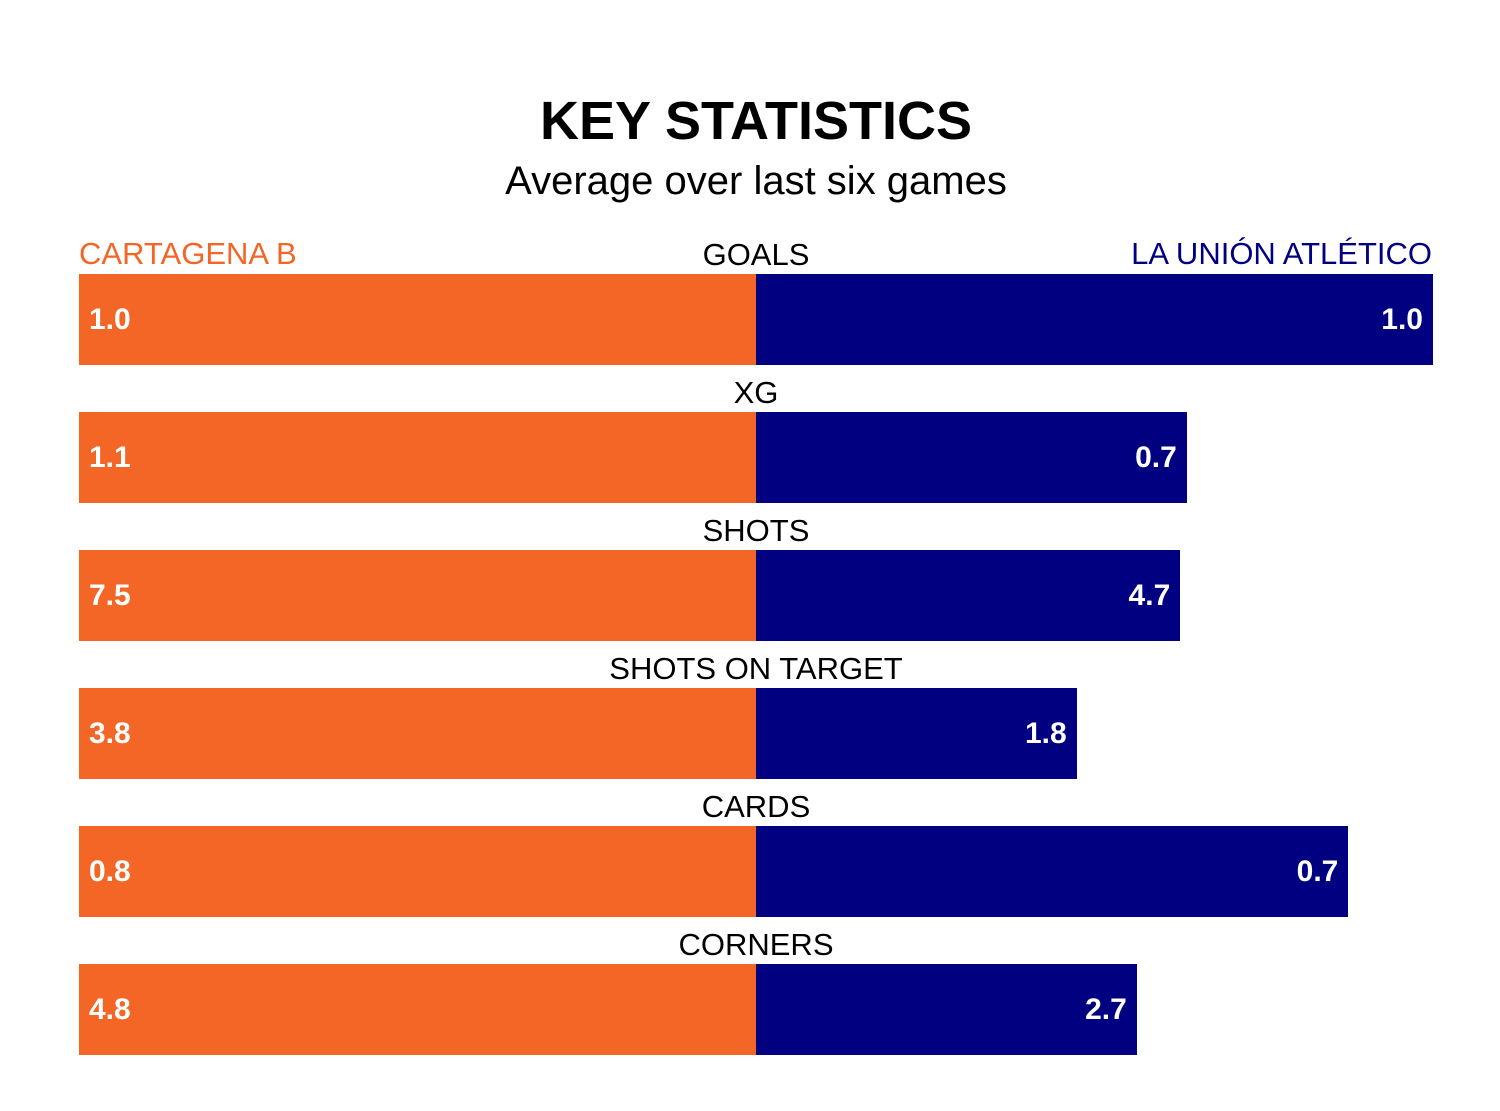  I want to click on chart-title: KEY STATISTICS, so click(756, 121).